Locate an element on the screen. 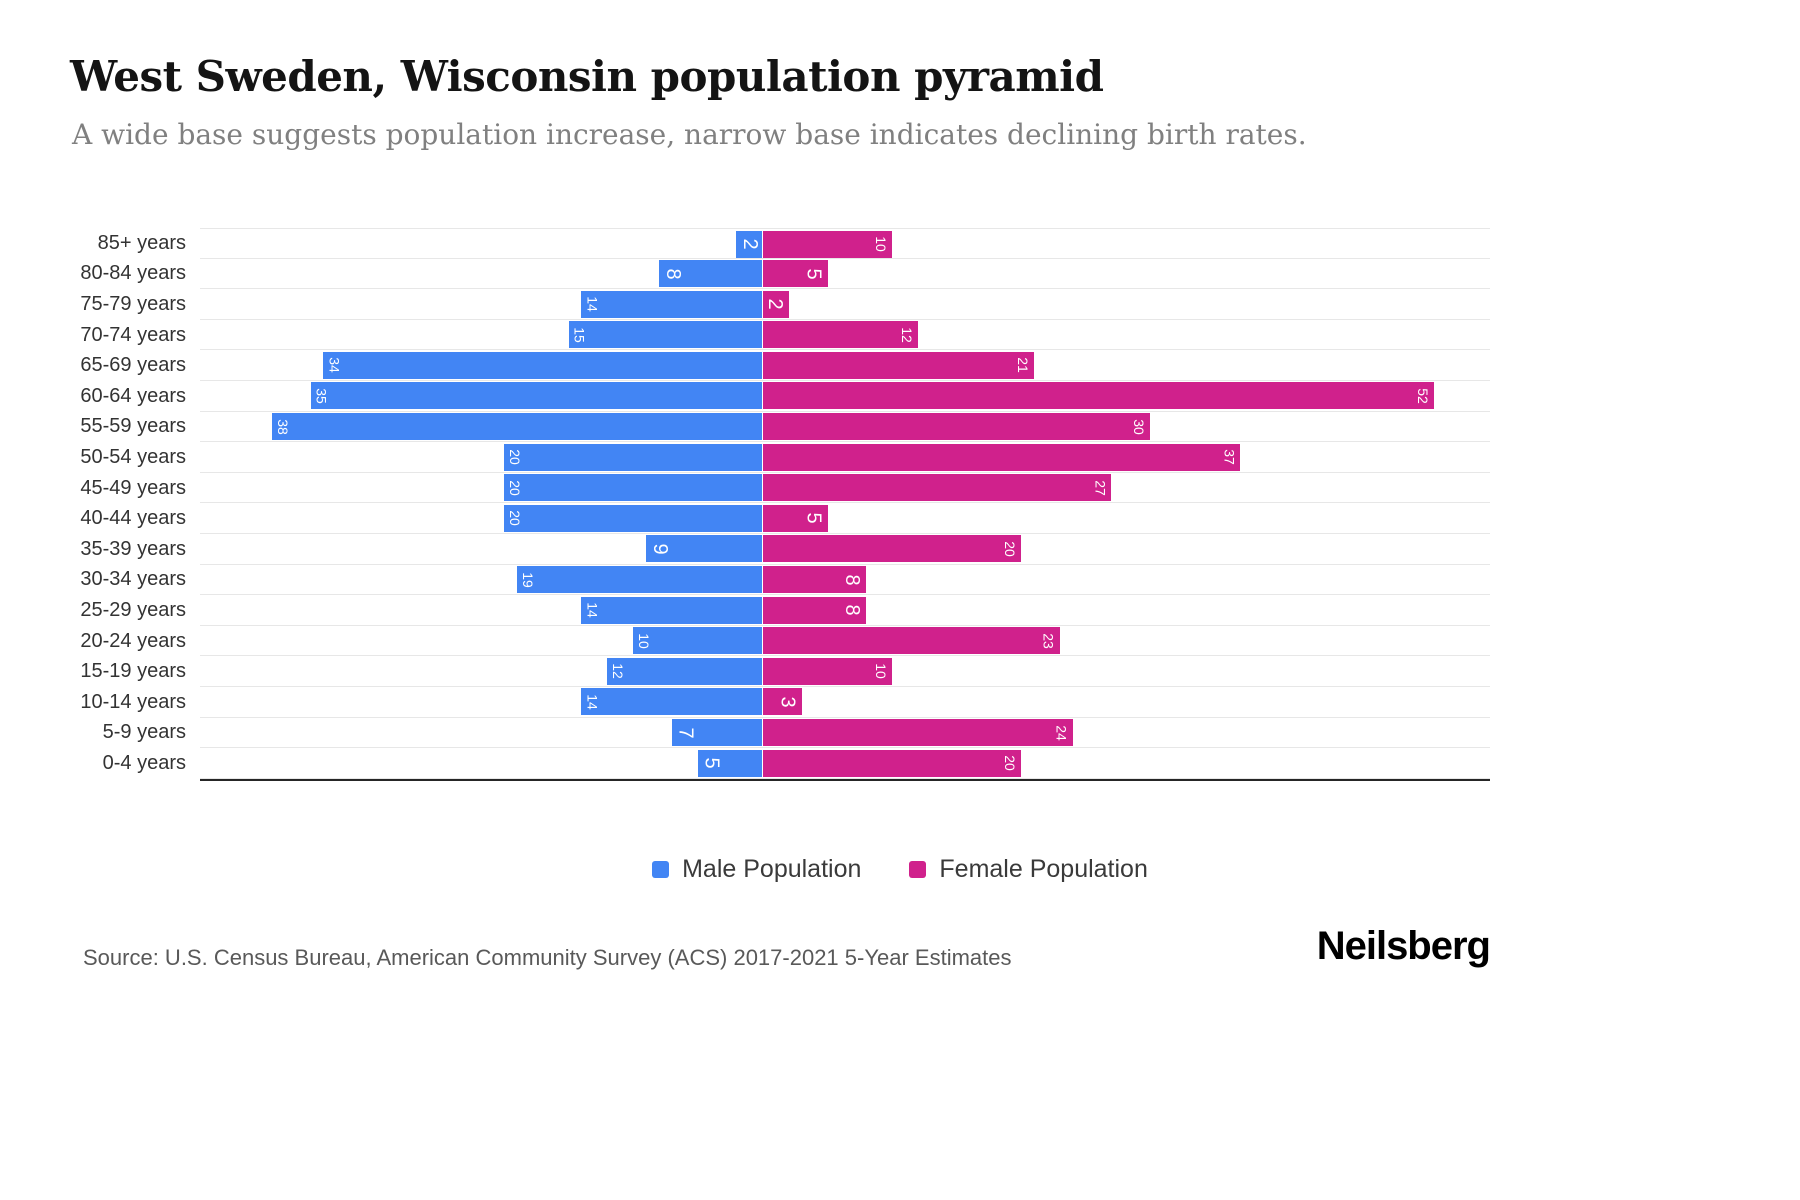 This screenshot has width=1800, height=1200. female-bar: 37 is located at coordinates (1002, 457).